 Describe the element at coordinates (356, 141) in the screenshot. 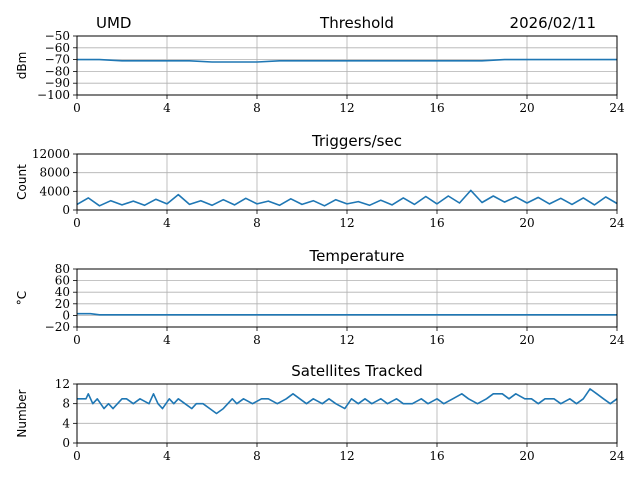

I see `chart-title: Triggers/sec` at that location.